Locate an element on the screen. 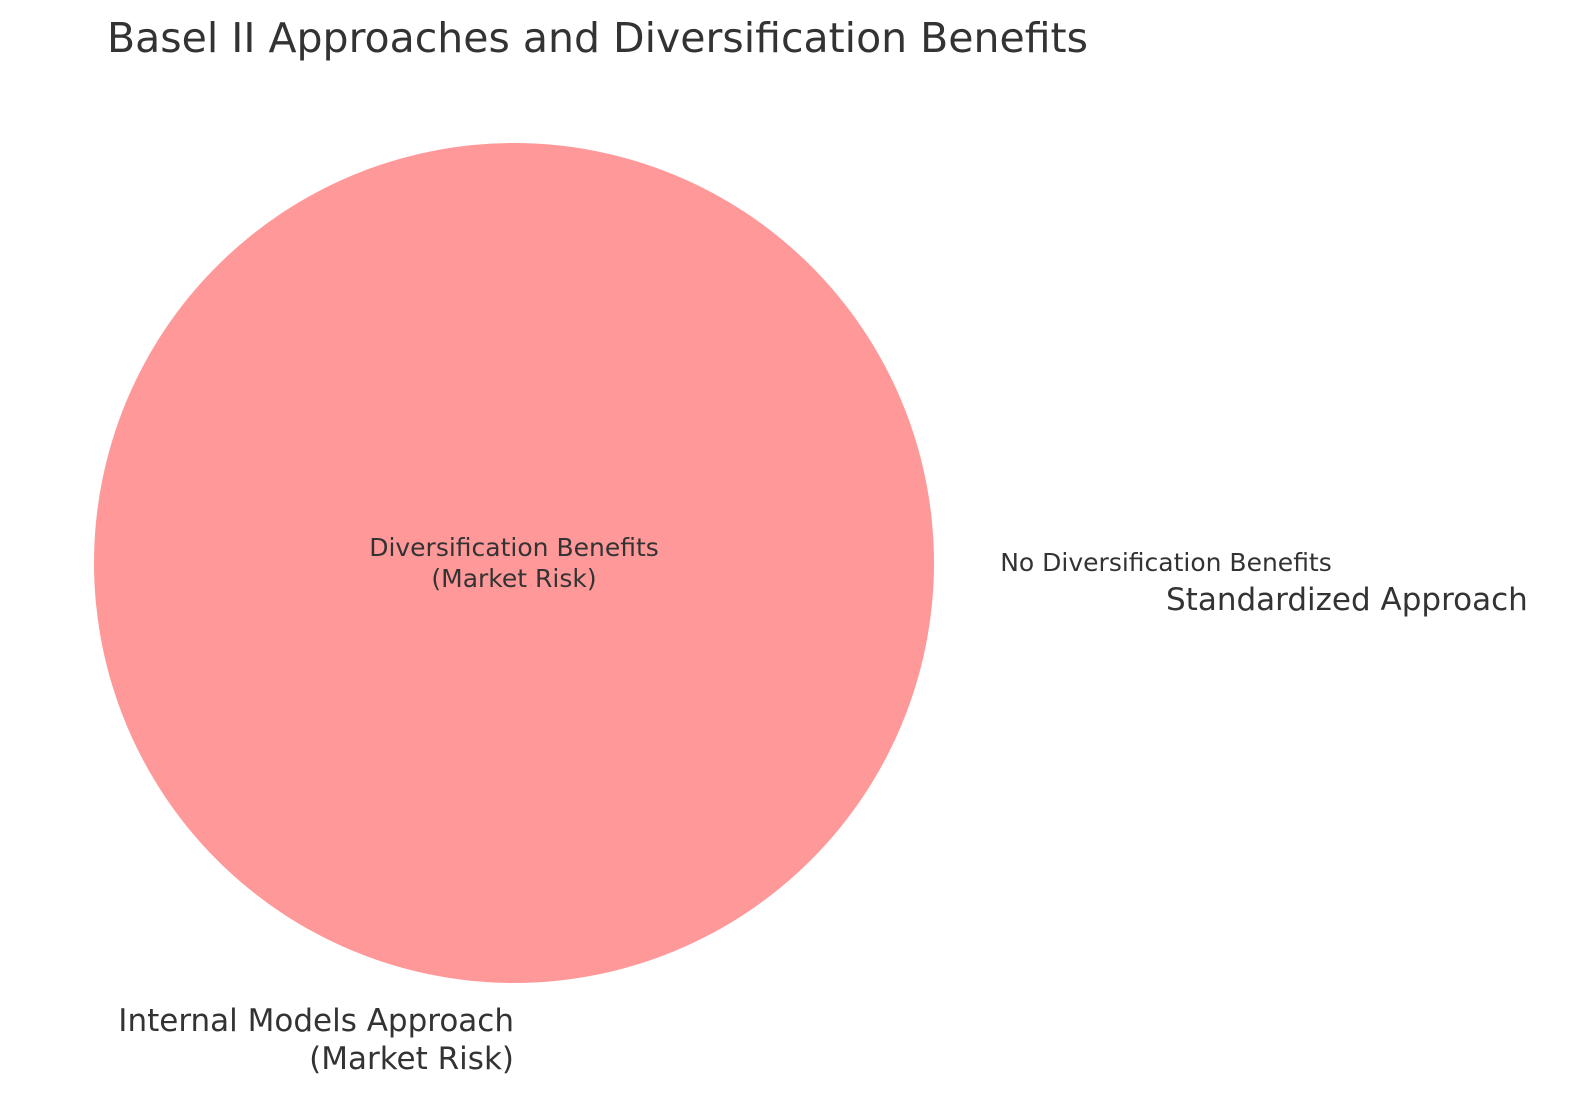  internal-models-region-label: Diversification Benefits (Market Risk) is located at coordinates (514, 563).